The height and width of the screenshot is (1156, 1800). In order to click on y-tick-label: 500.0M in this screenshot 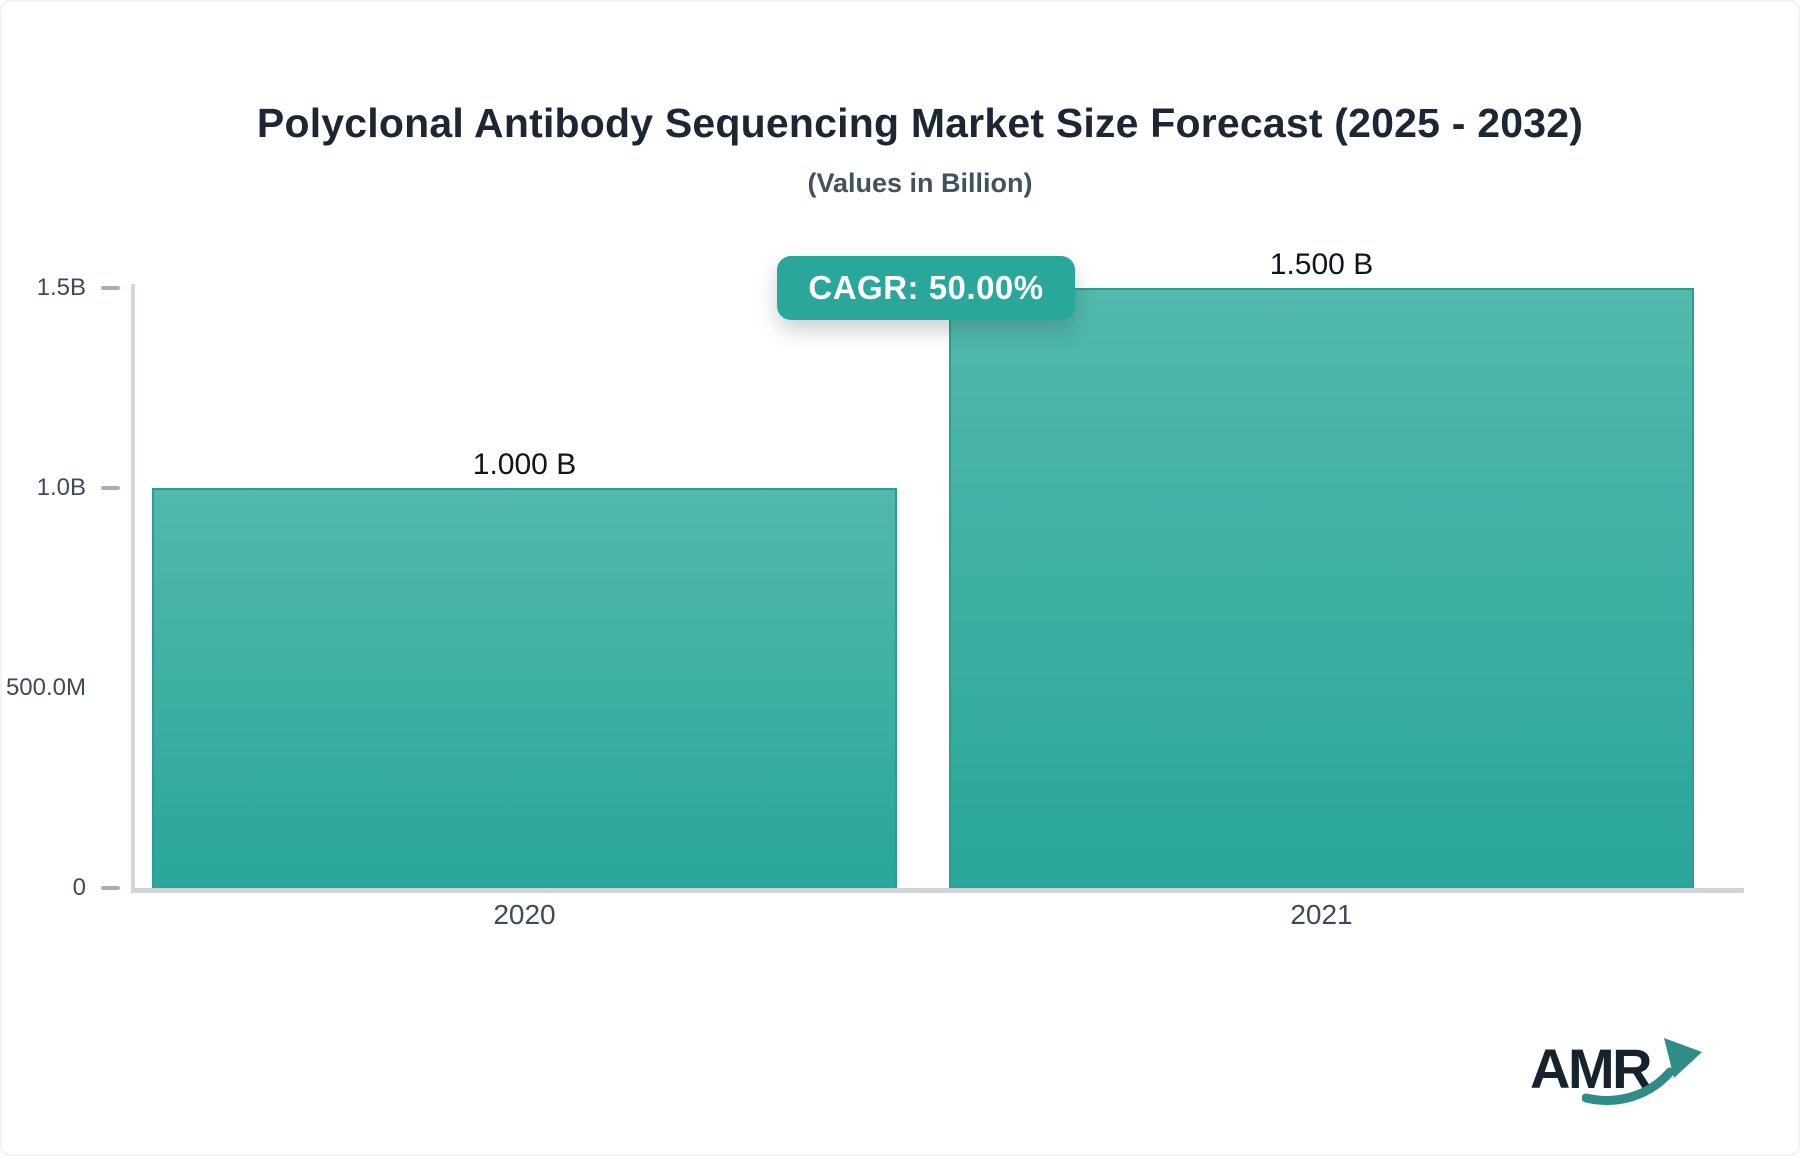, I will do `click(45, 687)`.